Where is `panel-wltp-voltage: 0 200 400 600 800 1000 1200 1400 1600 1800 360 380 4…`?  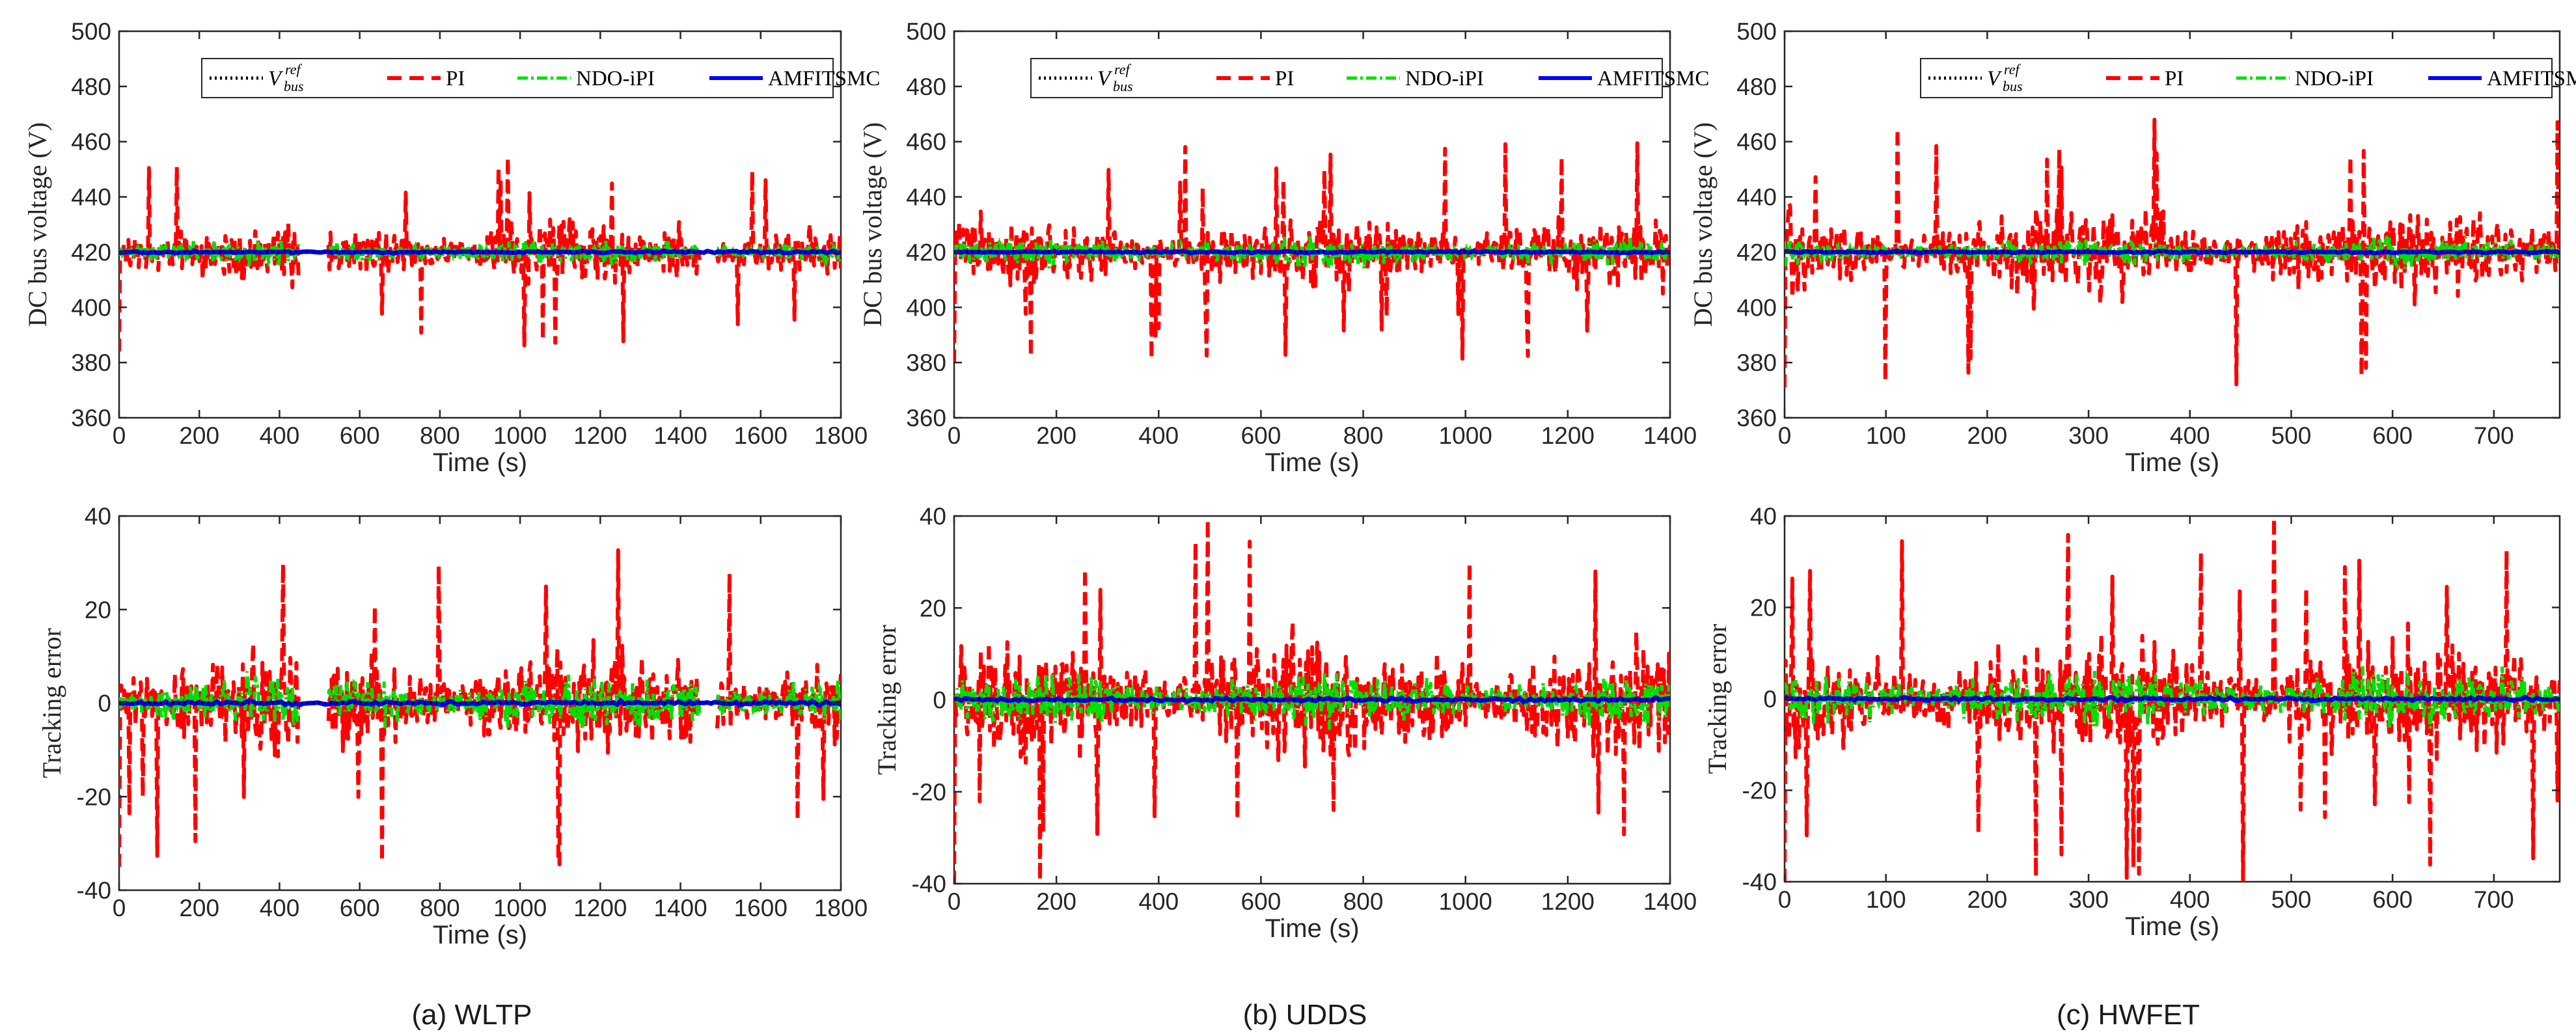 panel-wltp-voltage: 0 200 400 600 800 1000 1200 1400 1600 1800 360 380 4… is located at coordinates (451, 247).